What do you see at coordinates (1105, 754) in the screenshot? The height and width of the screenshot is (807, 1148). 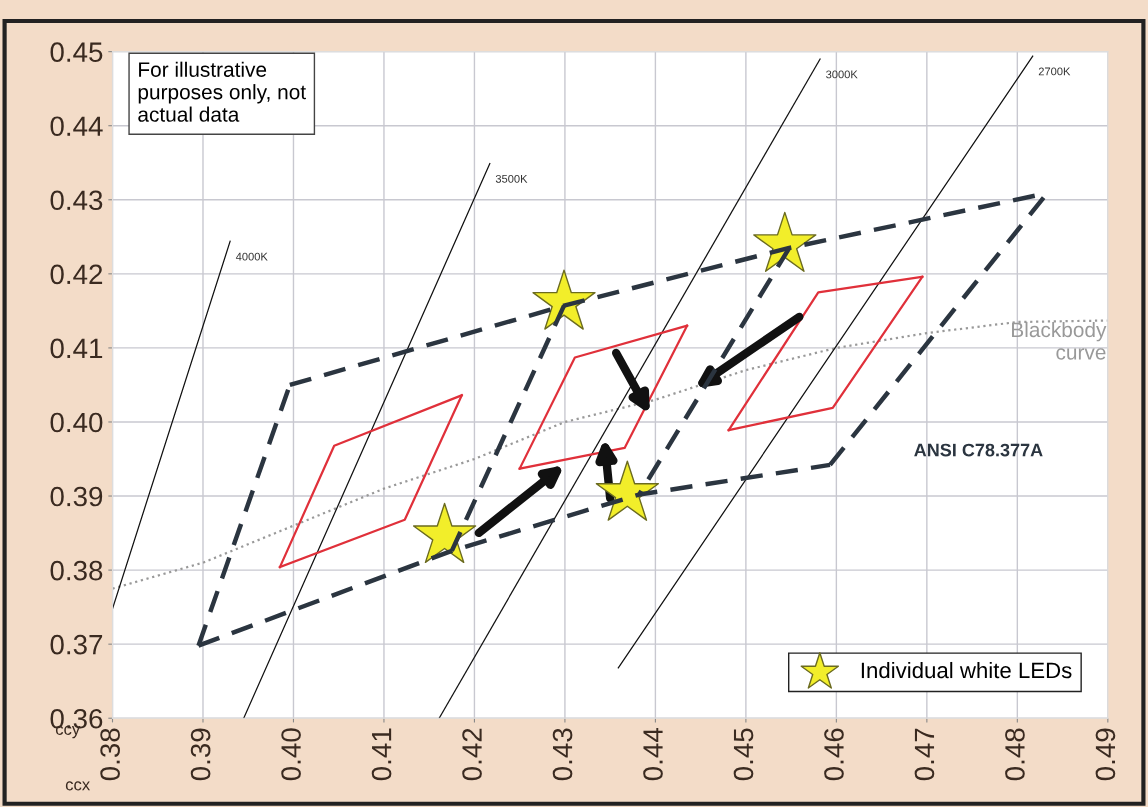 I see `x-tick-label: 0.49` at bounding box center [1105, 754].